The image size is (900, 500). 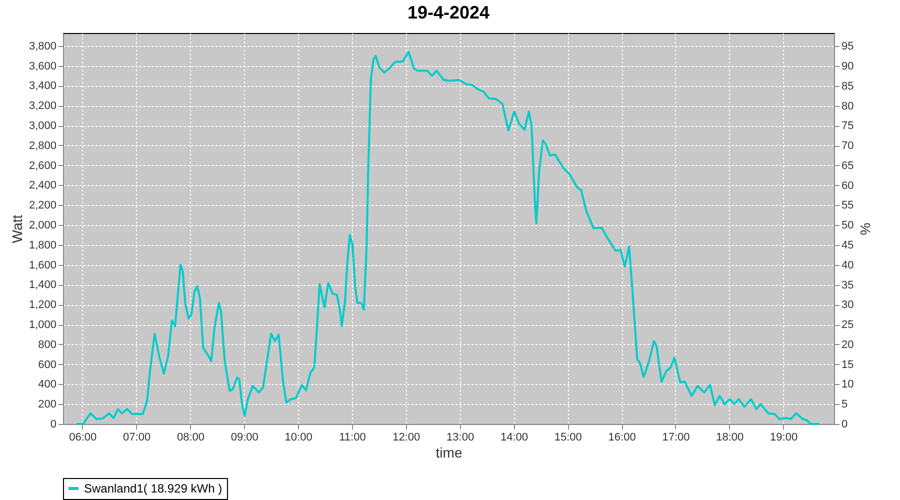 I want to click on x-tick-label: 18:00, so click(x=730, y=438).